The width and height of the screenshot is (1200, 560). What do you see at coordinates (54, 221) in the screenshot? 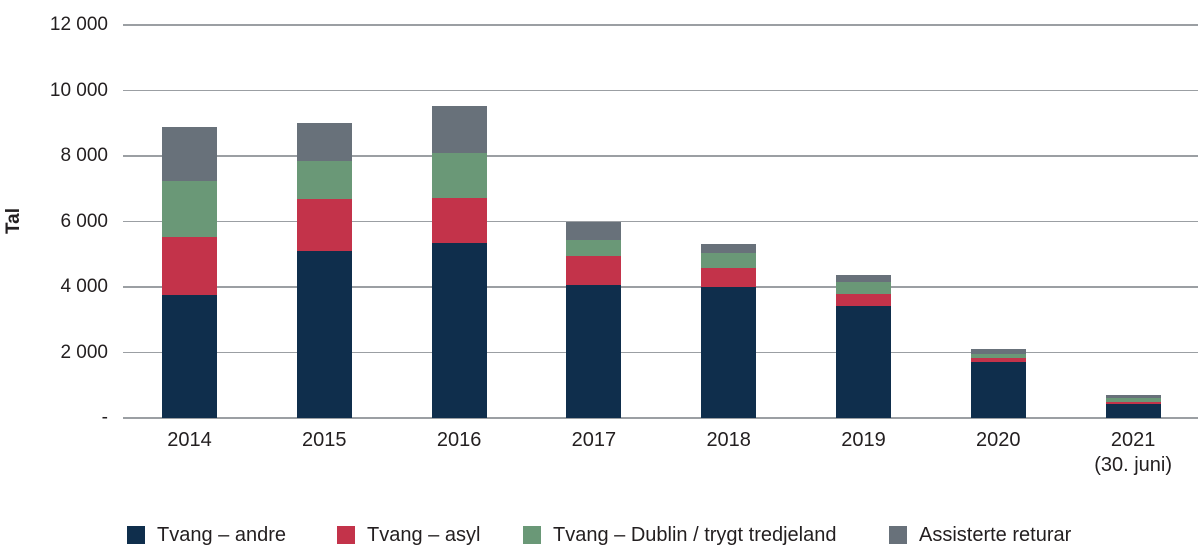
I see `y-axis-tick-labels: - 2 000 4 000 6 000 8 000 10 000 12 000` at bounding box center [54, 221].